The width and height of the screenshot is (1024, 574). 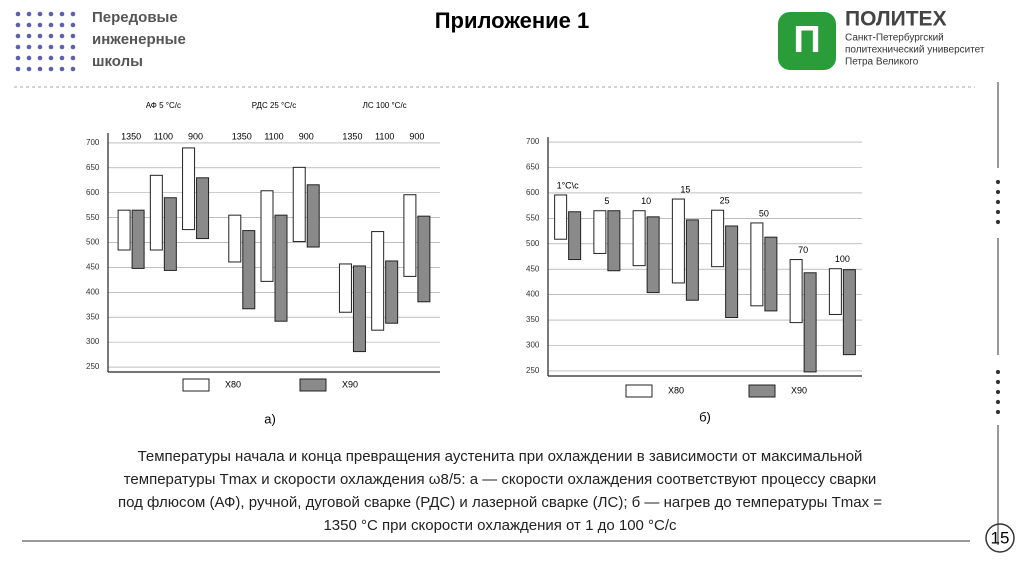 I want to click on category-label: 15, so click(x=685, y=189).